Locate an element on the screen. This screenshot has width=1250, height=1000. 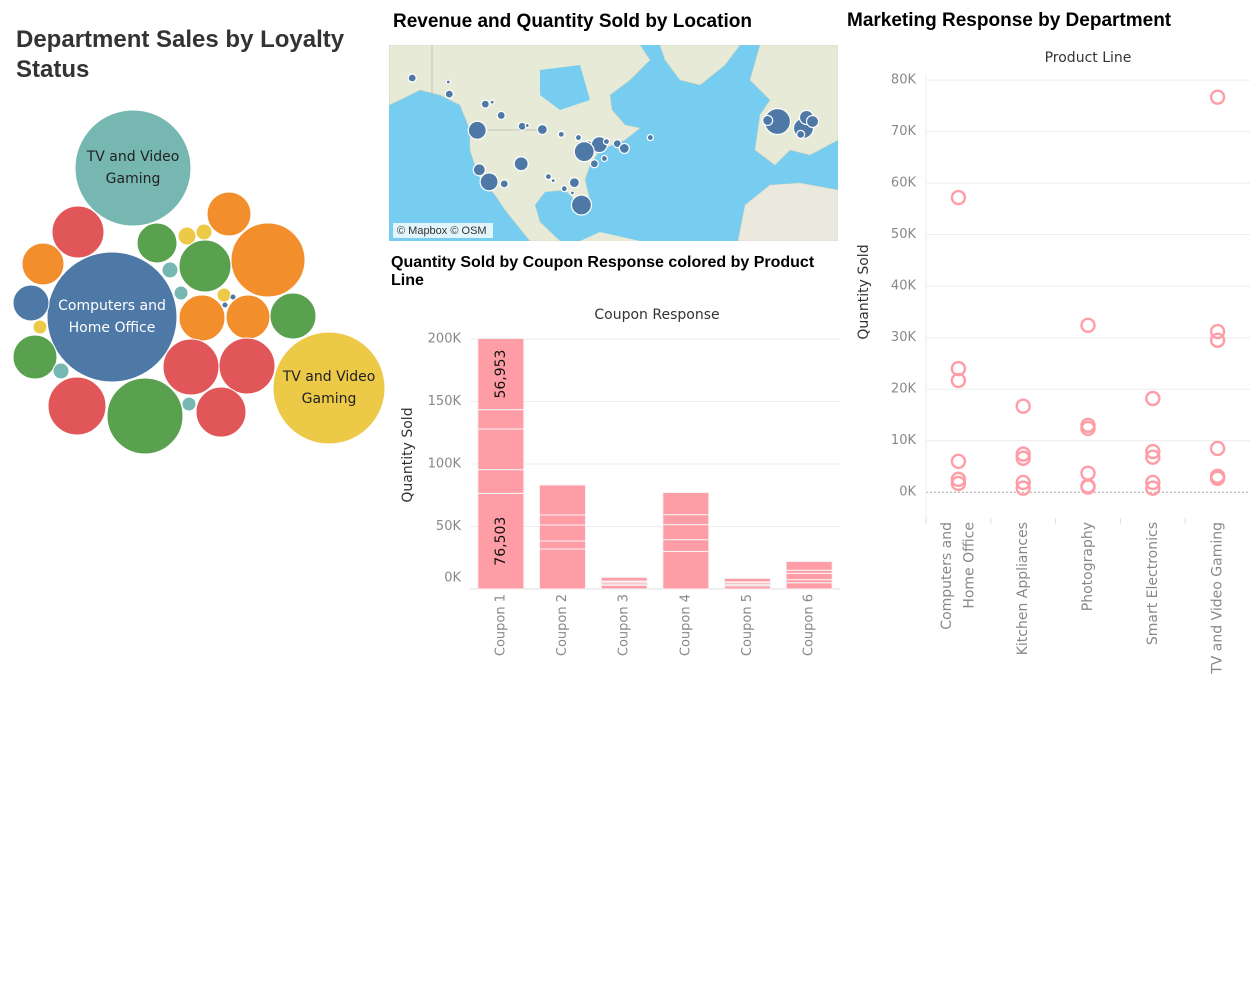
map is located at coordinates (613, 143).